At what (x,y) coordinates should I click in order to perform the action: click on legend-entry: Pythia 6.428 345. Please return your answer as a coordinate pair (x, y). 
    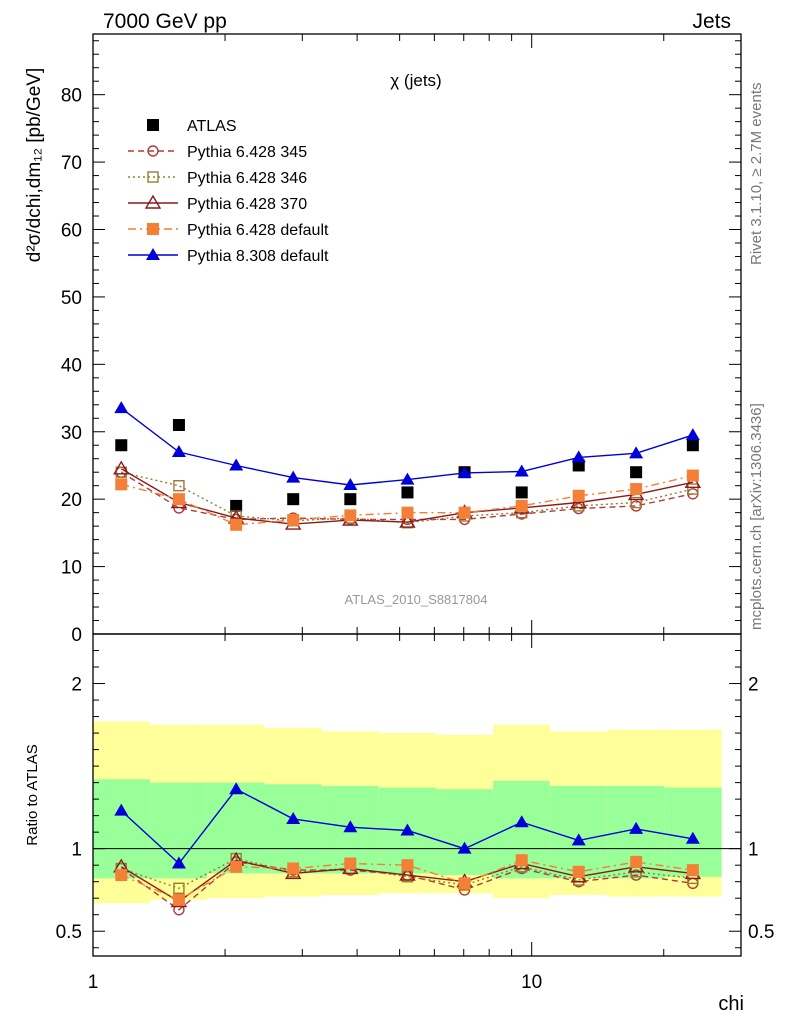
    Looking at the image, I should click on (217, 152).